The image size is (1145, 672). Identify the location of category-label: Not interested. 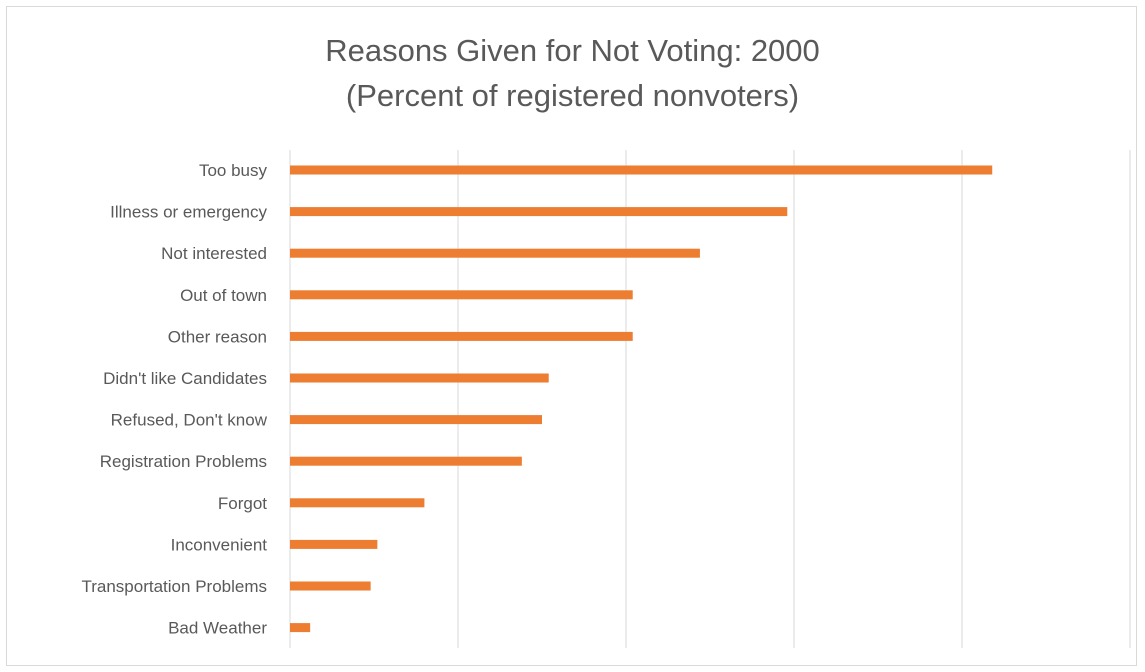
(214, 253).